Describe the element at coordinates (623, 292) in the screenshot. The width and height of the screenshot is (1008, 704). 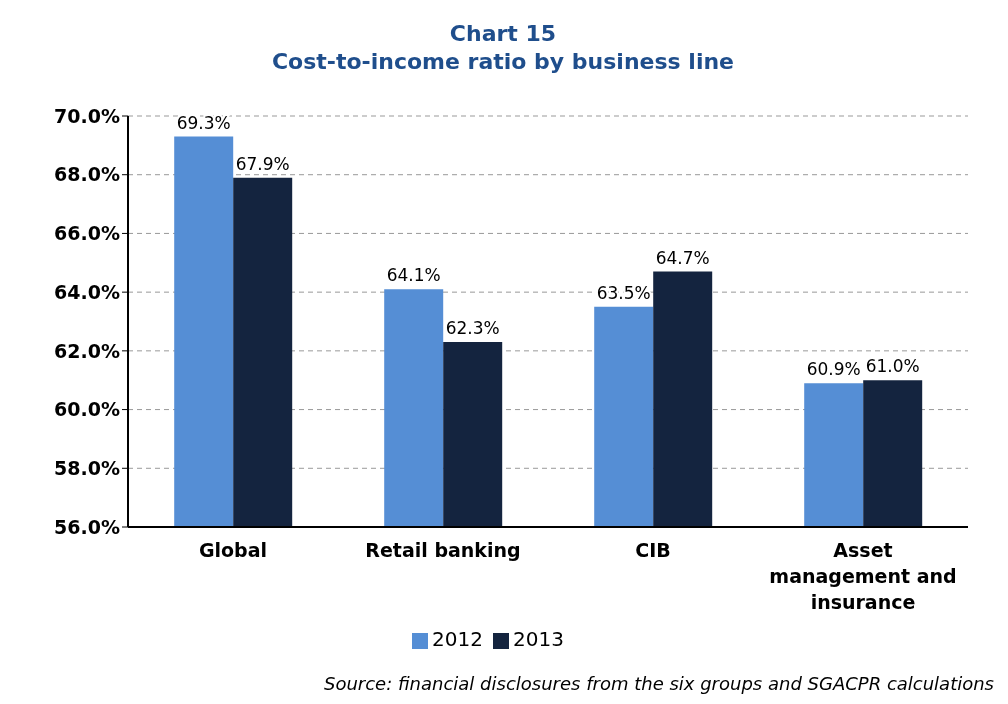
I see `data-label: 63.5%` at that location.